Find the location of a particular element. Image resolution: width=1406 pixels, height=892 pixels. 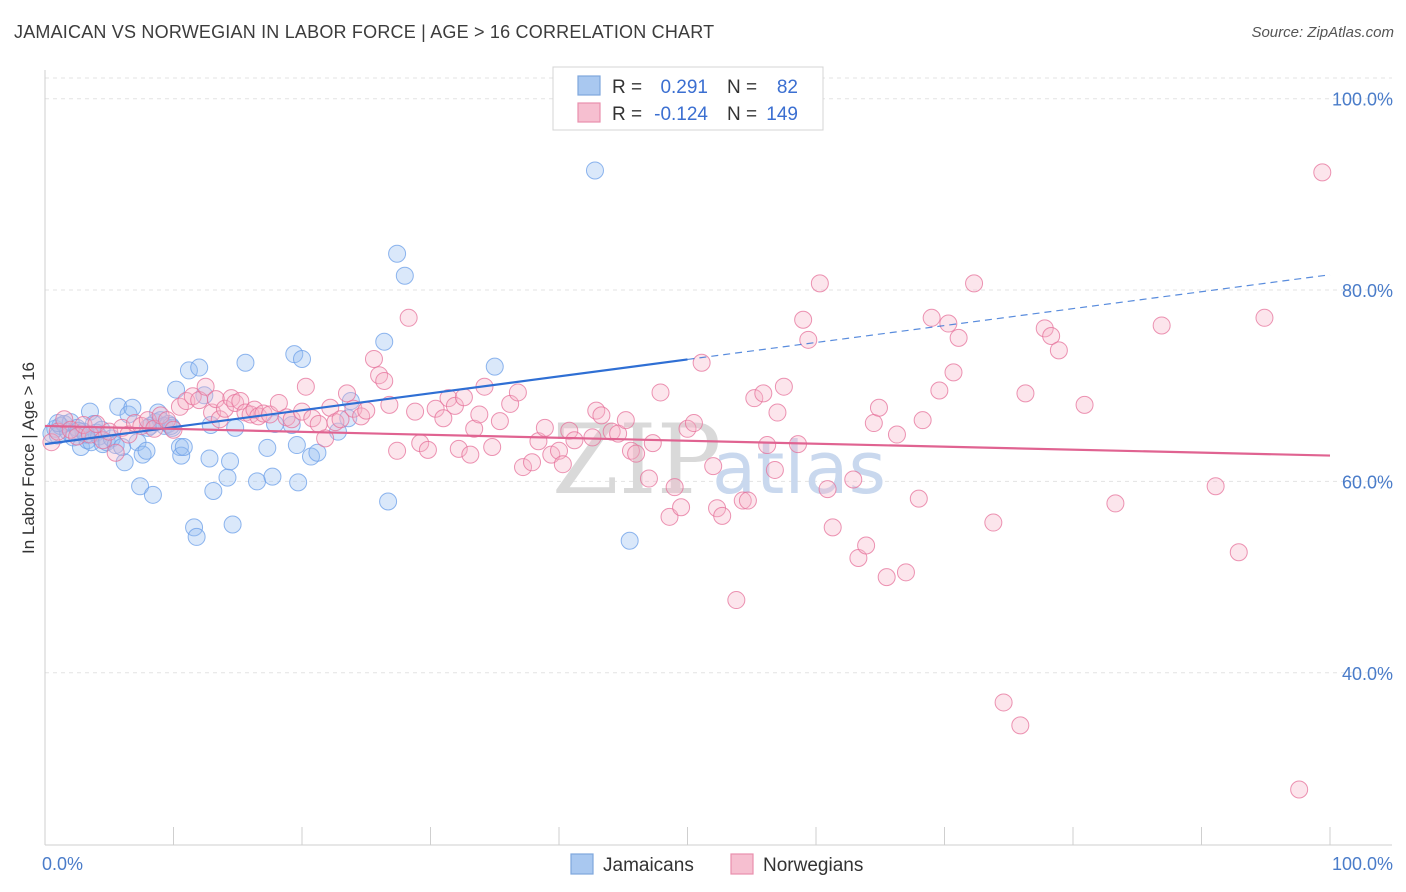

legend-r-label: R = is located at coordinates (627, 87).